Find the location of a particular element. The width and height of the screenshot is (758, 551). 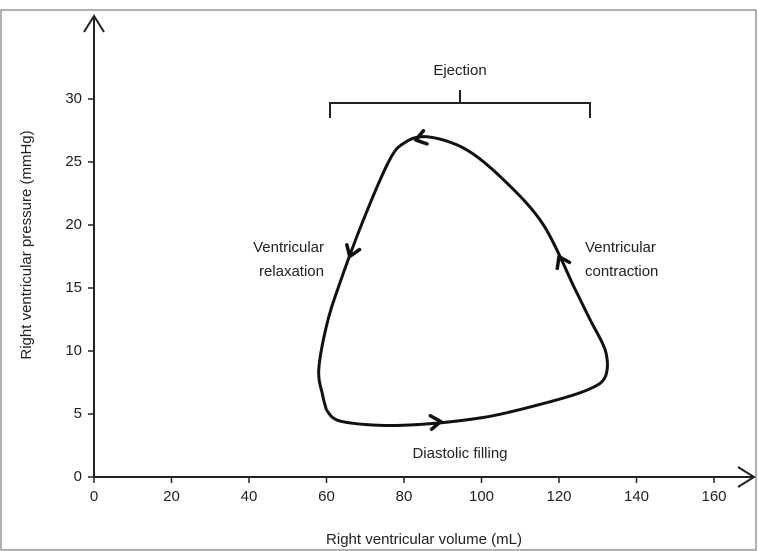

annotation: Ejection is located at coordinates (459, 70).